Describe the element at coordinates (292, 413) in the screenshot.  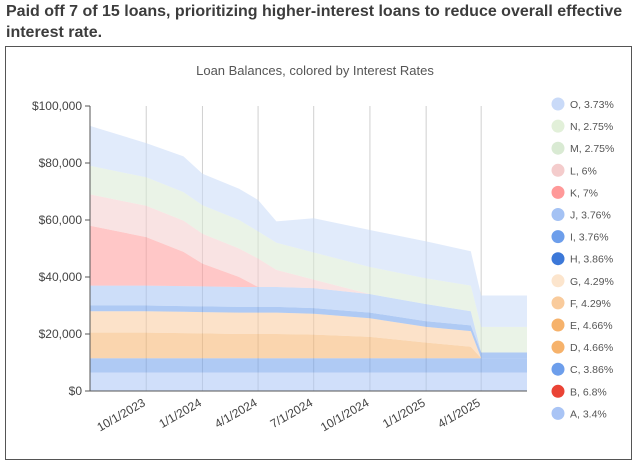
I see `x-tick-label: 7/1/2024` at that location.